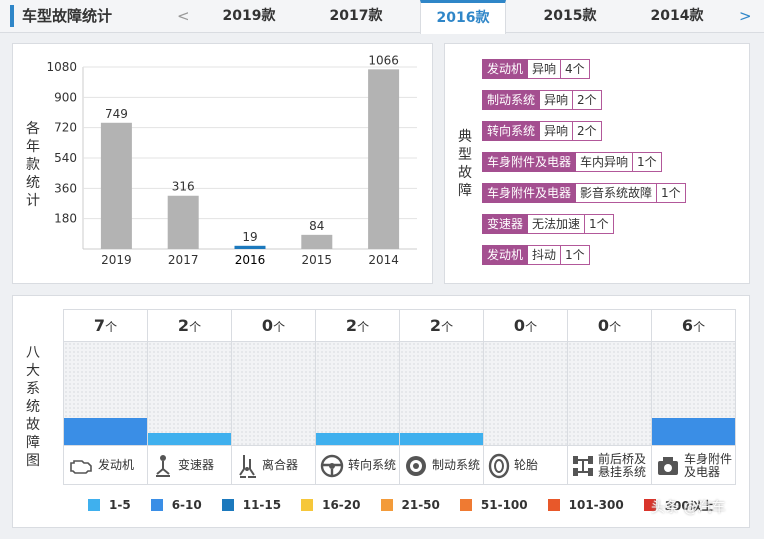 The image size is (764, 539). What do you see at coordinates (622, 465) in the screenshot?
I see `system-name: 前后桥及悬挂系统` at bounding box center [622, 465].